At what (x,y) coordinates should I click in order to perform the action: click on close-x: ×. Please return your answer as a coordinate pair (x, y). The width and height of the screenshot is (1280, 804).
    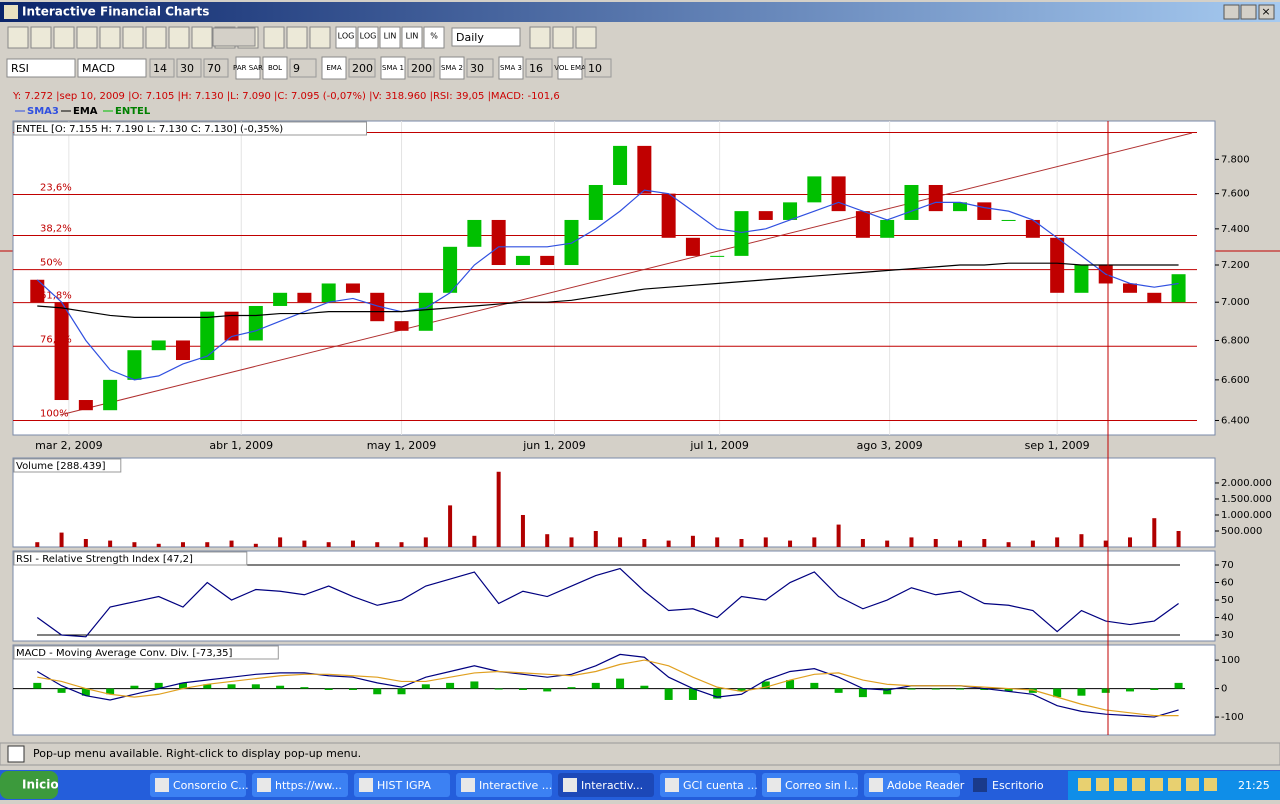
    Looking at the image, I should click on (1265, 11).